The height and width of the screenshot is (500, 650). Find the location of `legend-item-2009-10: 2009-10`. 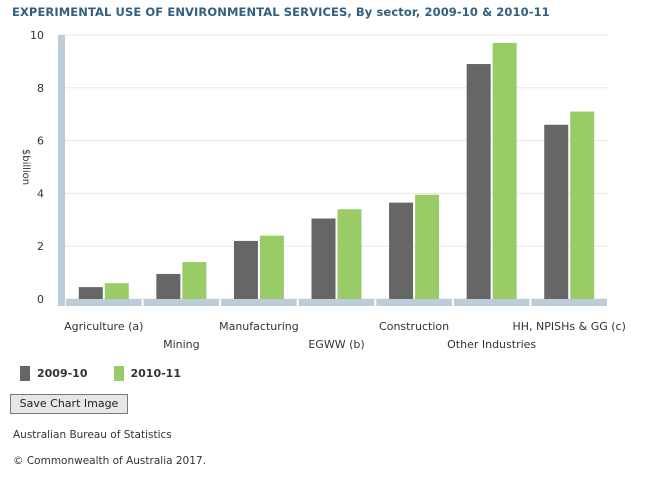

legend-item-2009-10: 2009-10 is located at coordinates (54, 373).